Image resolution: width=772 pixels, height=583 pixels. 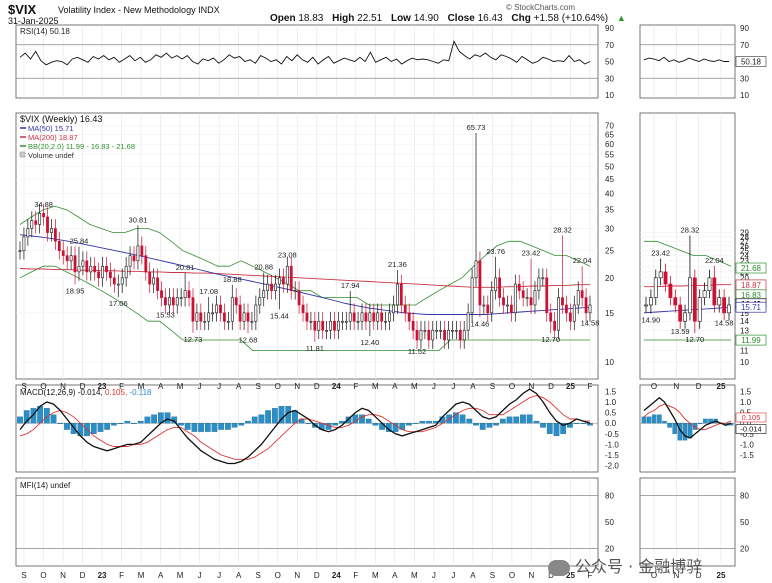 What do you see at coordinates (86, 392) in the screenshot?
I see `macd-legend: MACD(12,26,9) -0.014, 0.105, -0.118` at bounding box center [86, 392].